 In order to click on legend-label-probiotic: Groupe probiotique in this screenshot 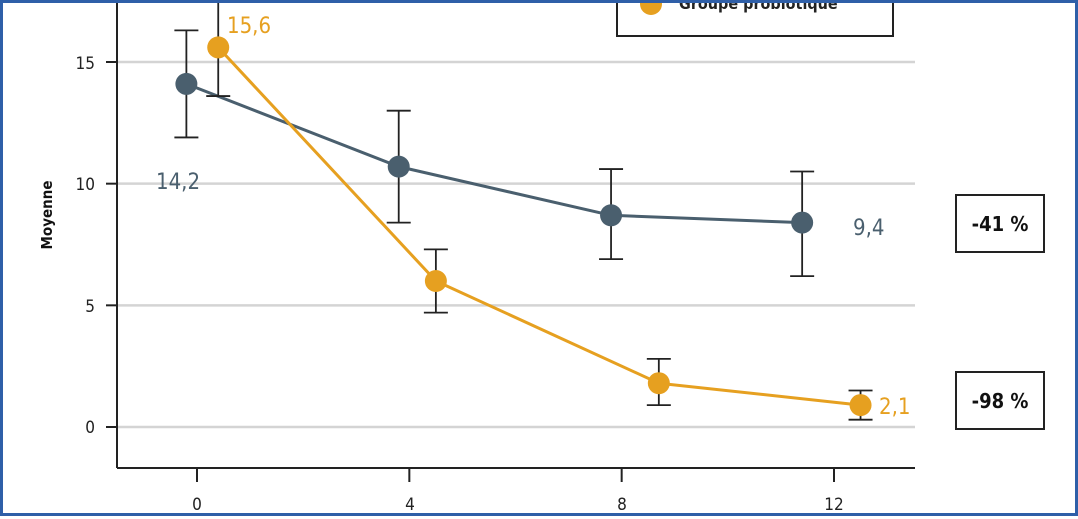, I will do `click(758, 8)`.